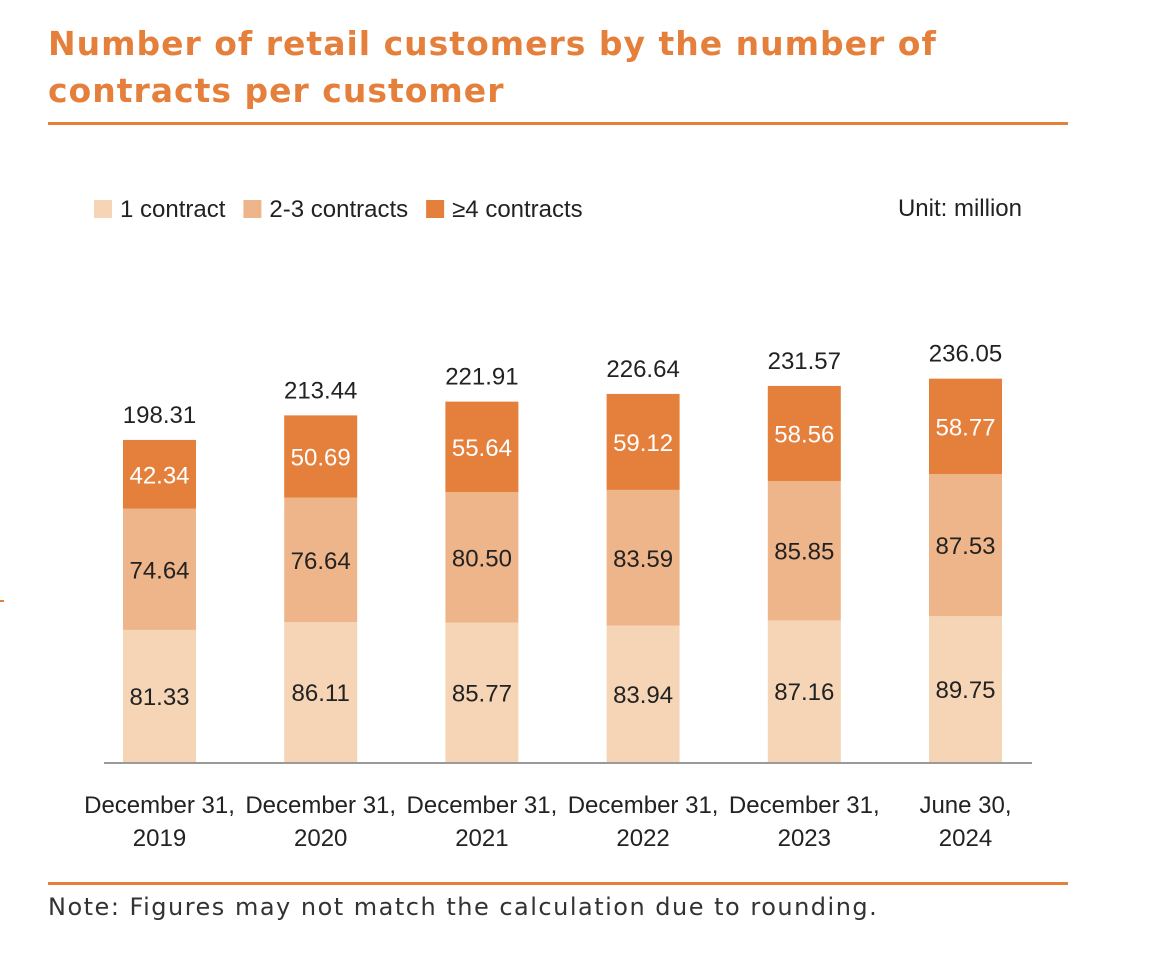 The height and width of the screenshot is (974, 1160). I want to click on category-label: 2024, so click(965, 838).